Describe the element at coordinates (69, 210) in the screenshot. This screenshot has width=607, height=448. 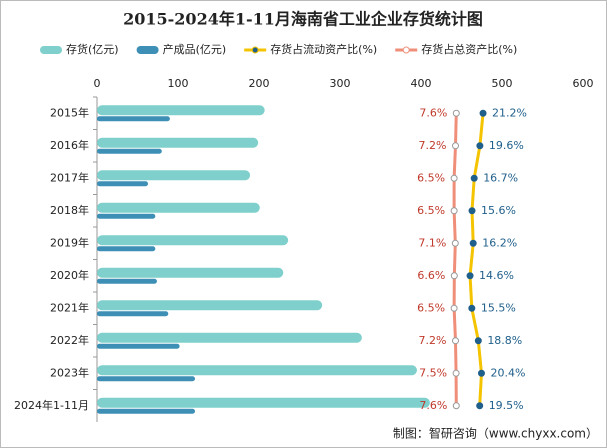
I see `y-tick-label: 2018年` at that location.